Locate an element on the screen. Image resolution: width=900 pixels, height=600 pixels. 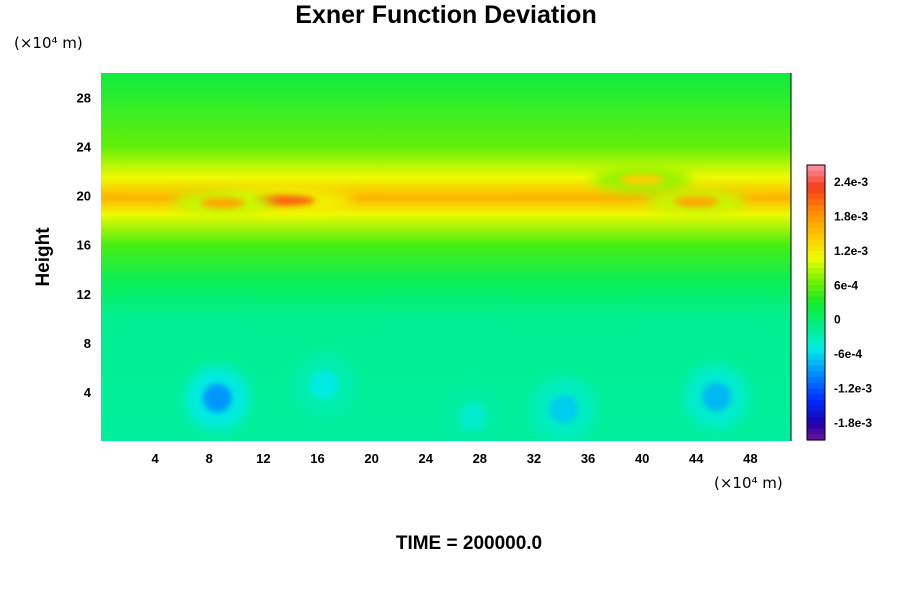
x-tick-label: 48 is located at coordinates (750, 458).